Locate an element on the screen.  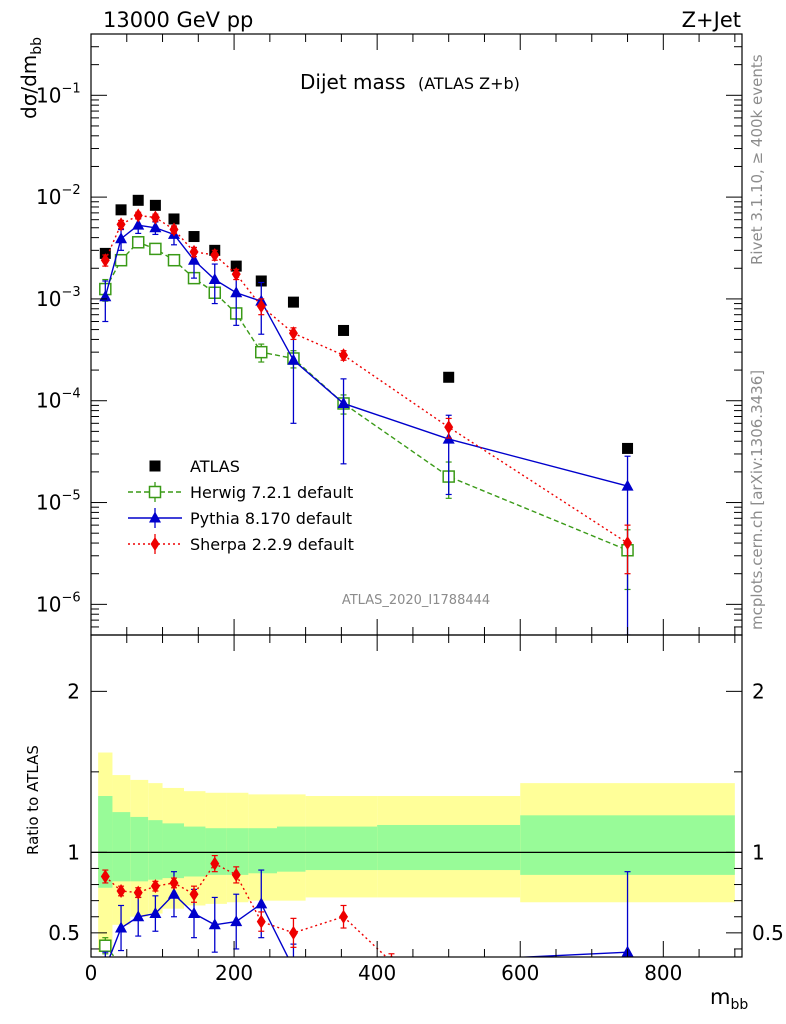
x-axis-label: mbb is located at coordinates (729, 999).